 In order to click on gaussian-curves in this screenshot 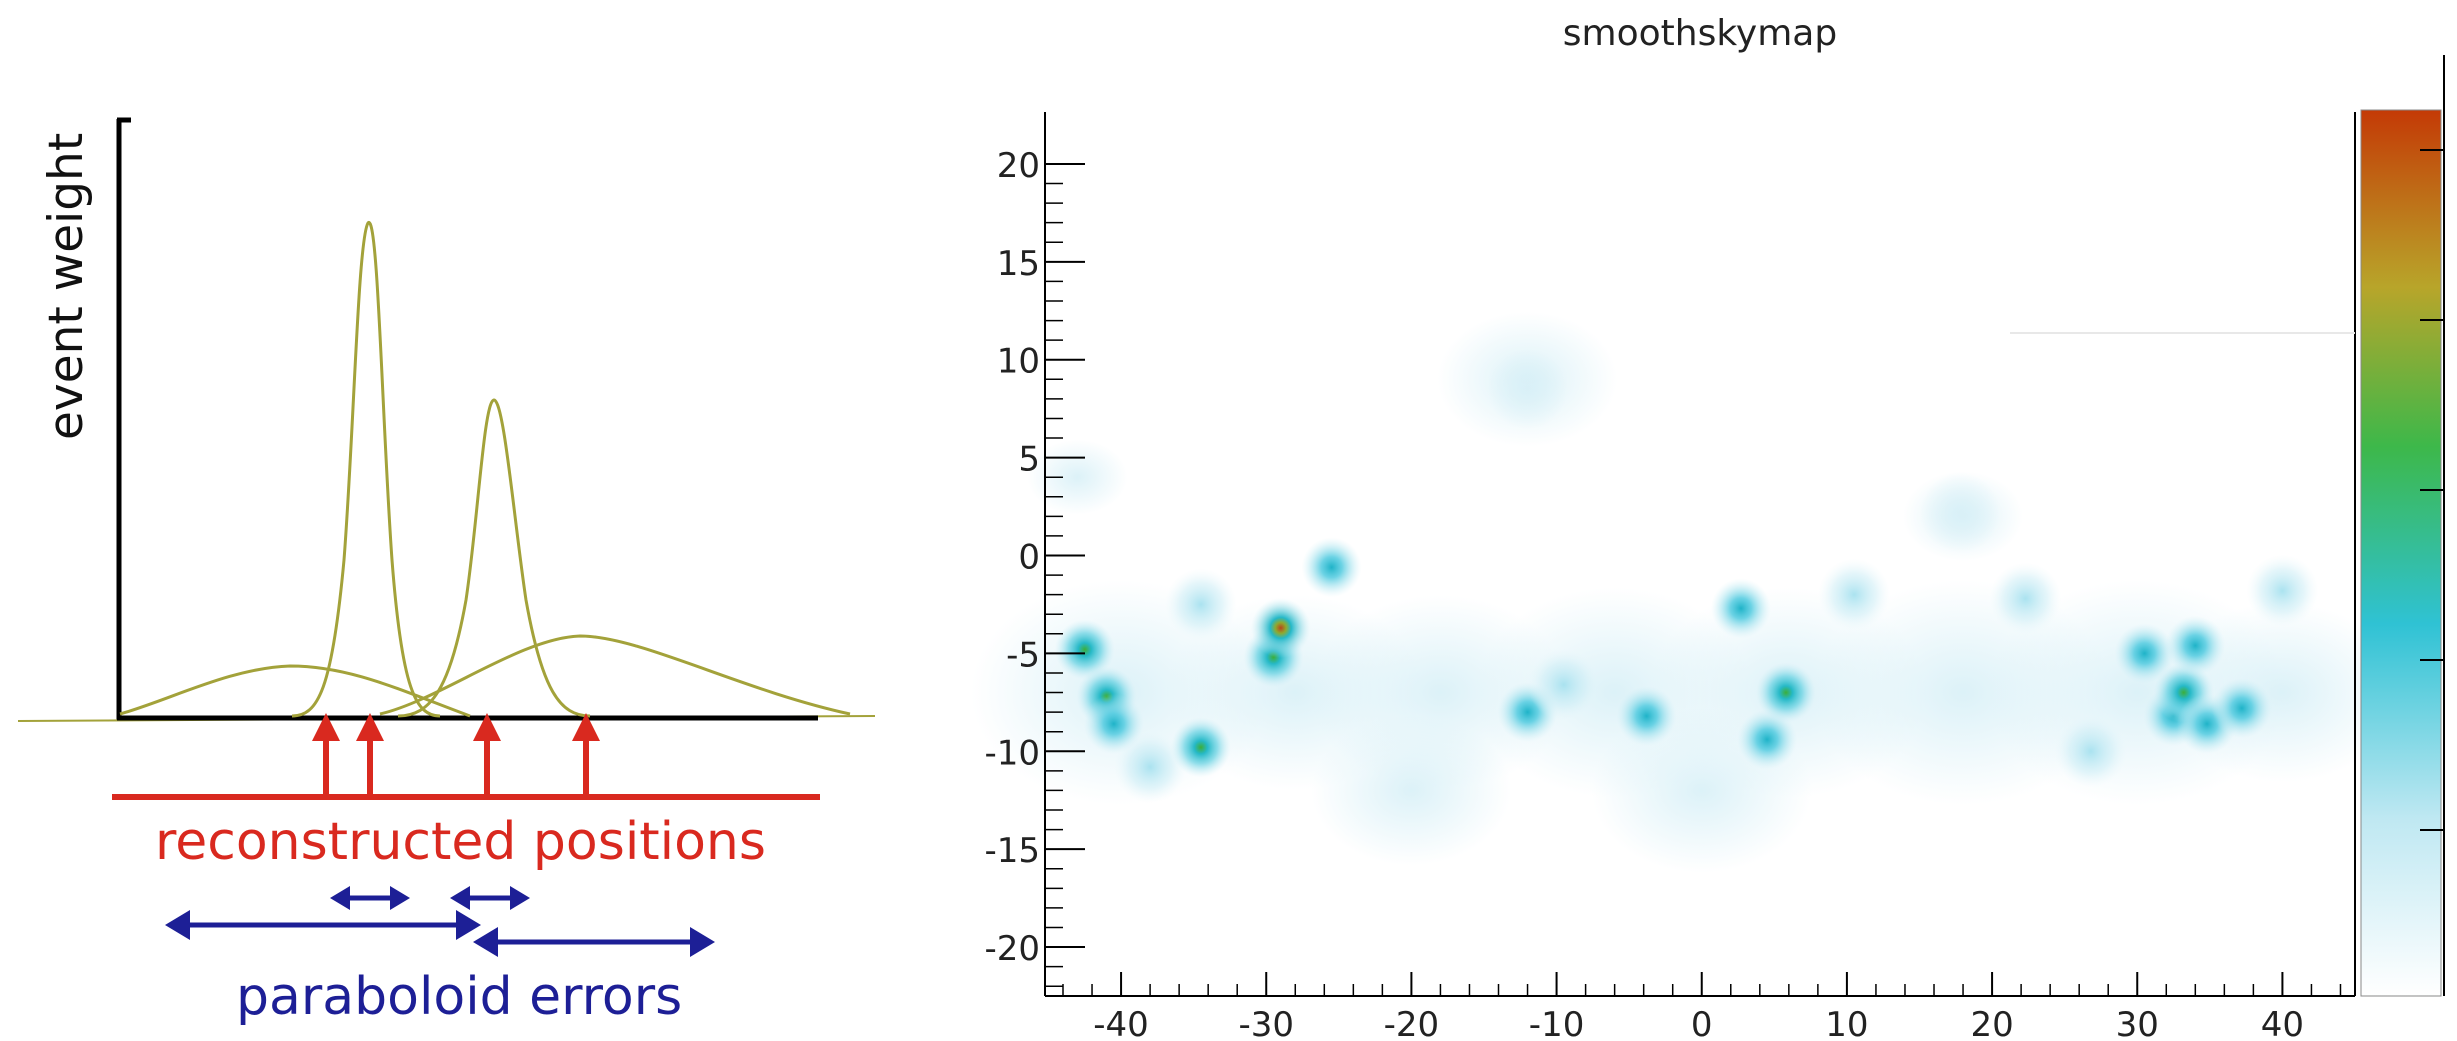, I will do `click(485, 469)`.